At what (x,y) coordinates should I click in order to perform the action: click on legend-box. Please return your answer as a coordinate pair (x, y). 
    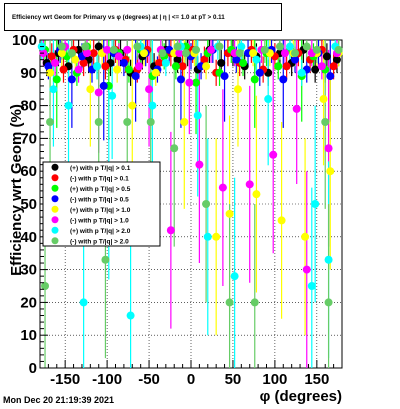
    Looking at the image, I should click on (101, 204).